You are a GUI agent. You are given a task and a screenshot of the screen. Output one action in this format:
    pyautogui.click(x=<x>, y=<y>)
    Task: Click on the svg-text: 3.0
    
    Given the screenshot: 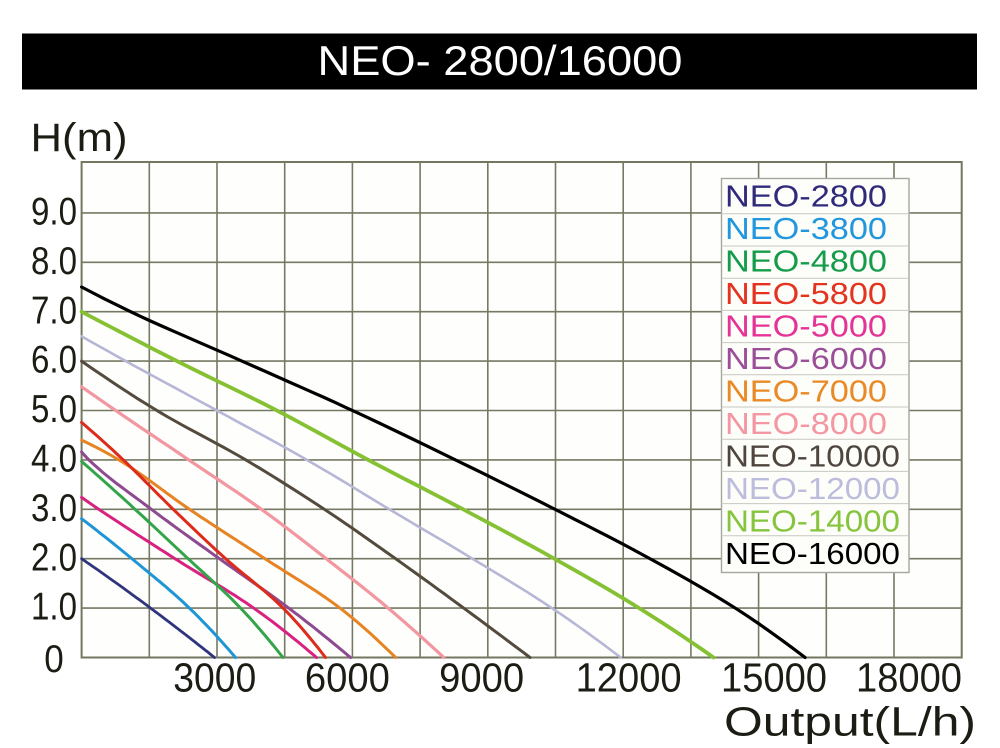 What is the action you would take?
    pyautogui.click(x=54, y=508)
    